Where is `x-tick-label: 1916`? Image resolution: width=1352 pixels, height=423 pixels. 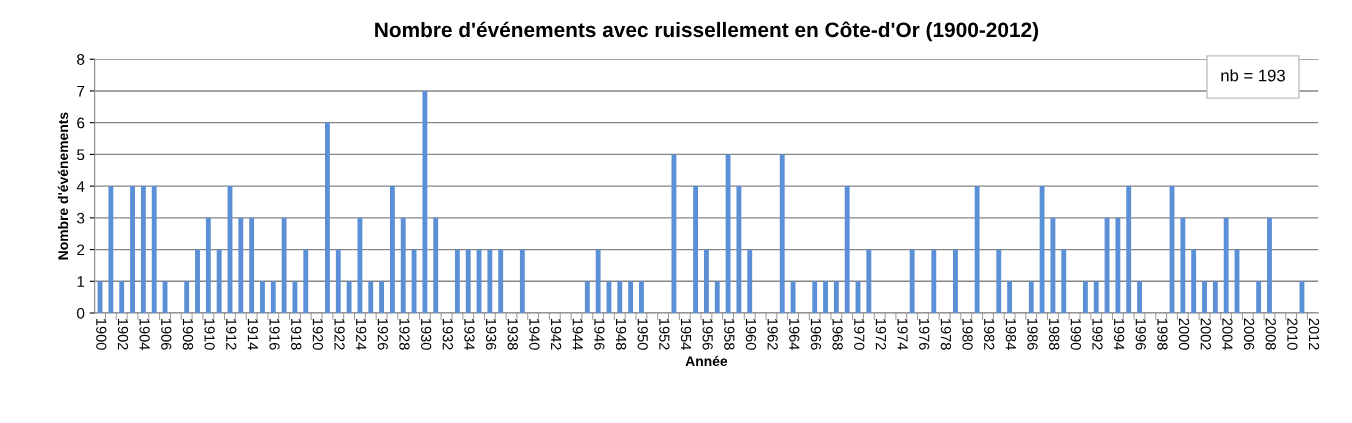
x-tick-label: 1916 is located at coordinates (274, 334).